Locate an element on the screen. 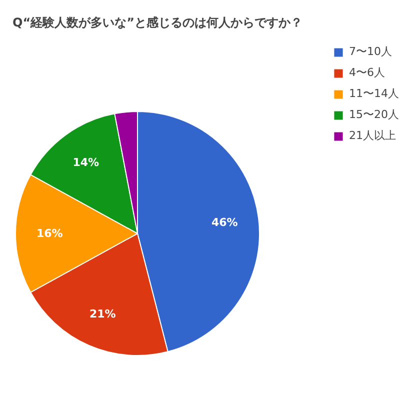  data-label: 14% is located at coordinates (86, 162).